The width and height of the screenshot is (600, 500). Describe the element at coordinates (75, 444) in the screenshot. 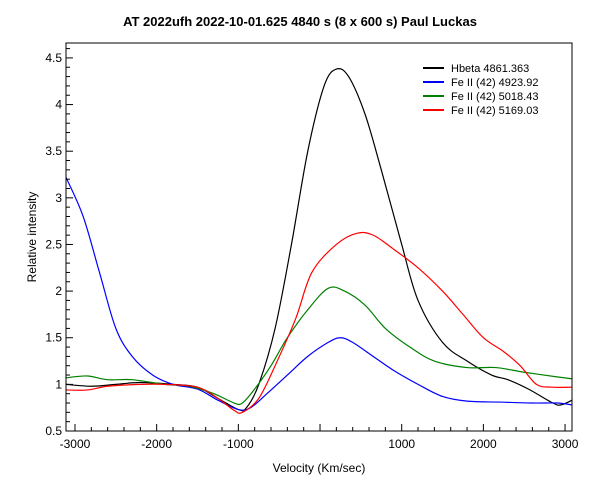

I see `x-tick-label: -3000` at that location.